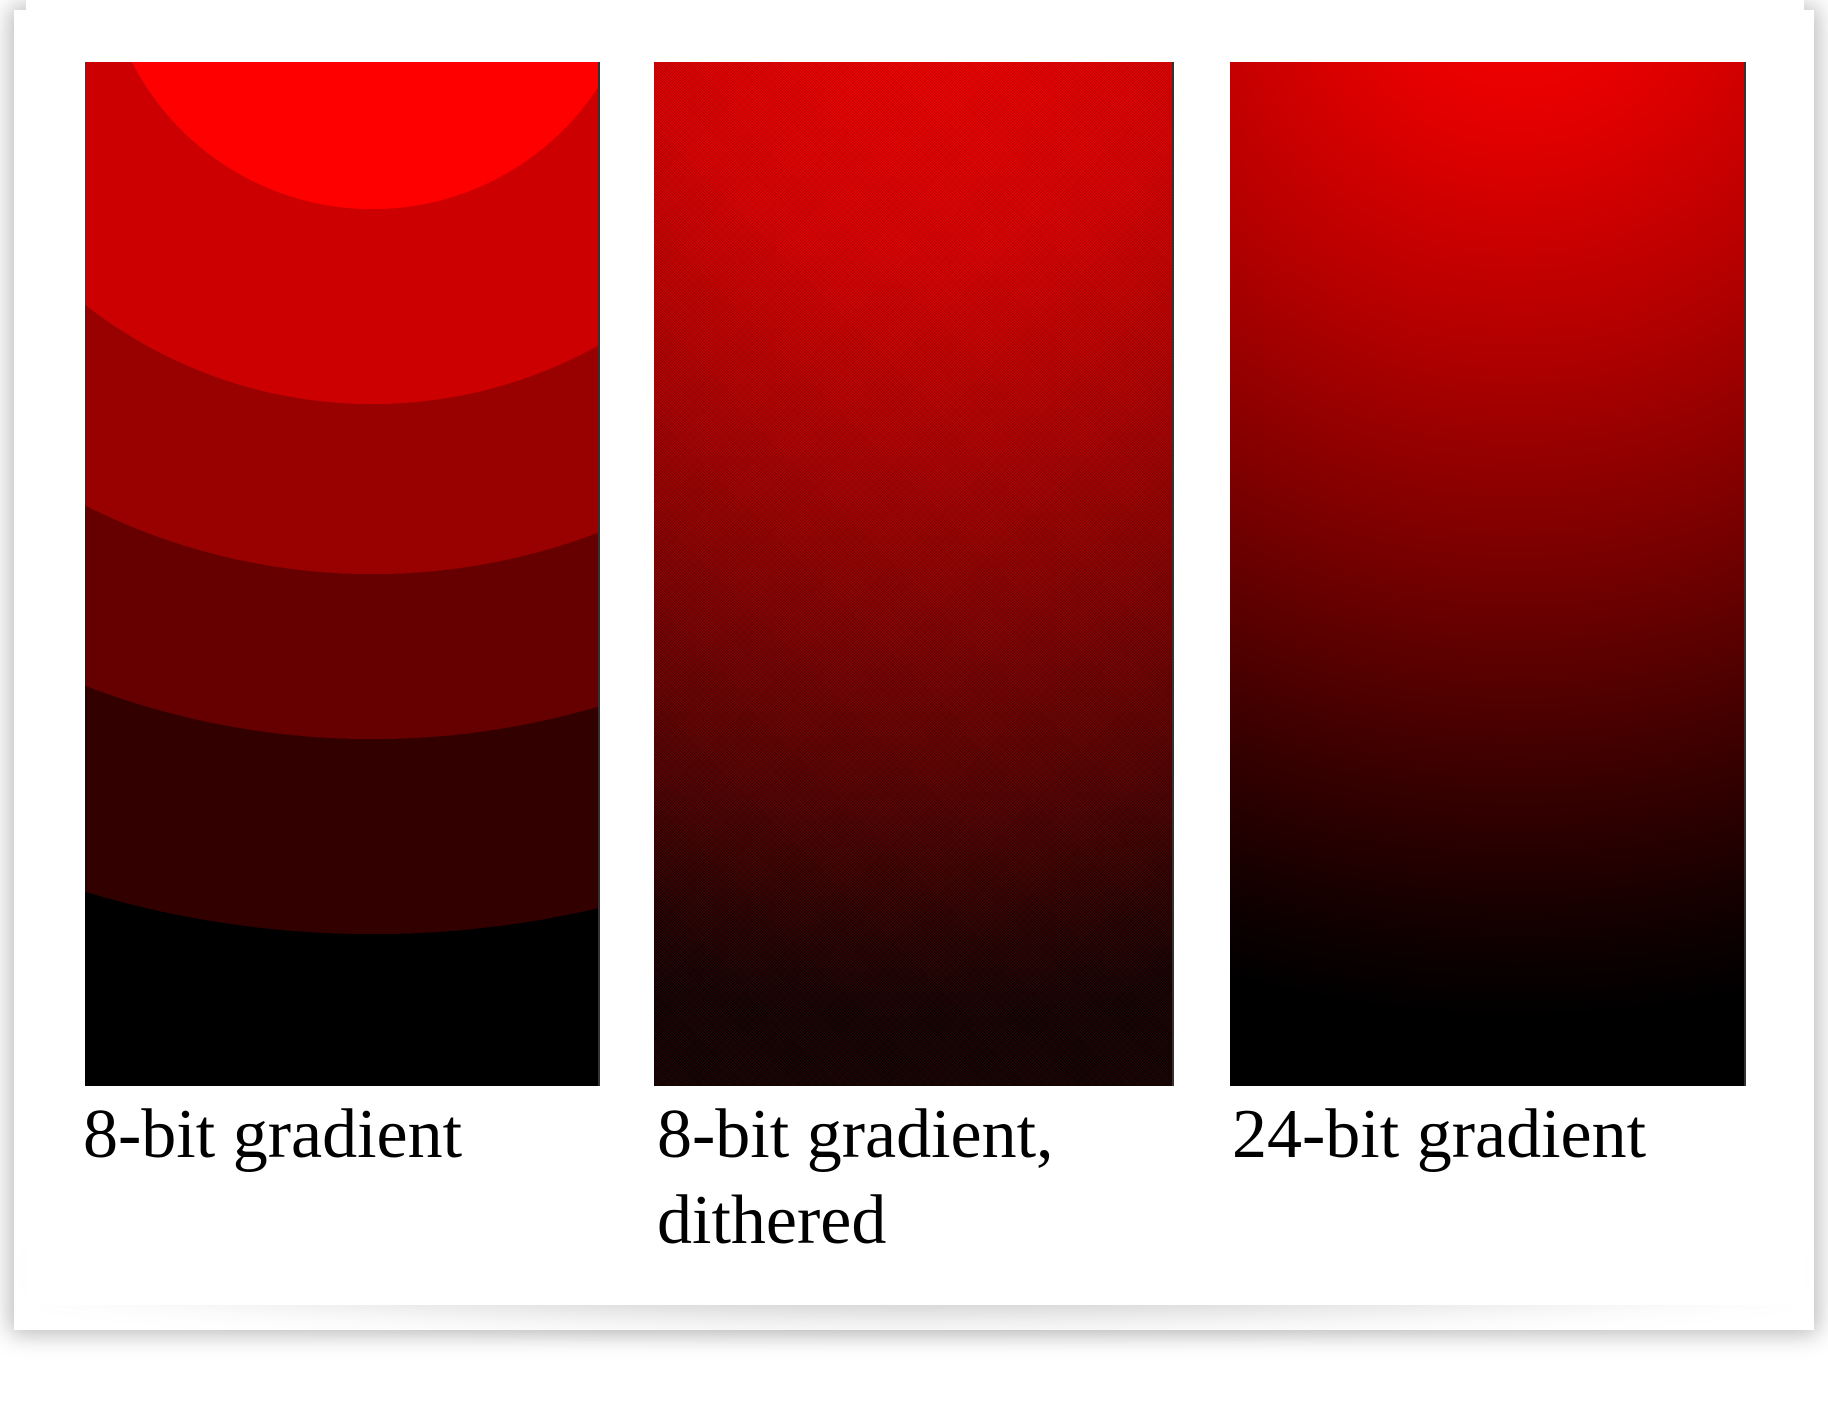 This screenshot has width=1828, height=1410. What do you see at coordinates (1439, 1134) in the screenshot?
I see `caption-24bit: 24-bit gradient` at bounding box center [1439, 1134].